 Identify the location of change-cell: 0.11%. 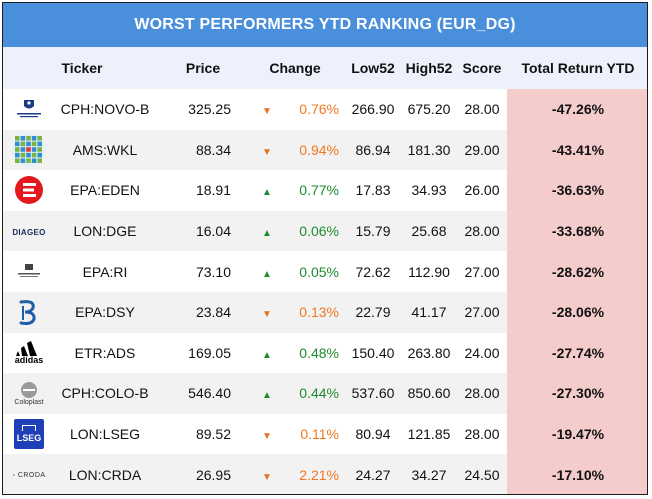
(319, 434).